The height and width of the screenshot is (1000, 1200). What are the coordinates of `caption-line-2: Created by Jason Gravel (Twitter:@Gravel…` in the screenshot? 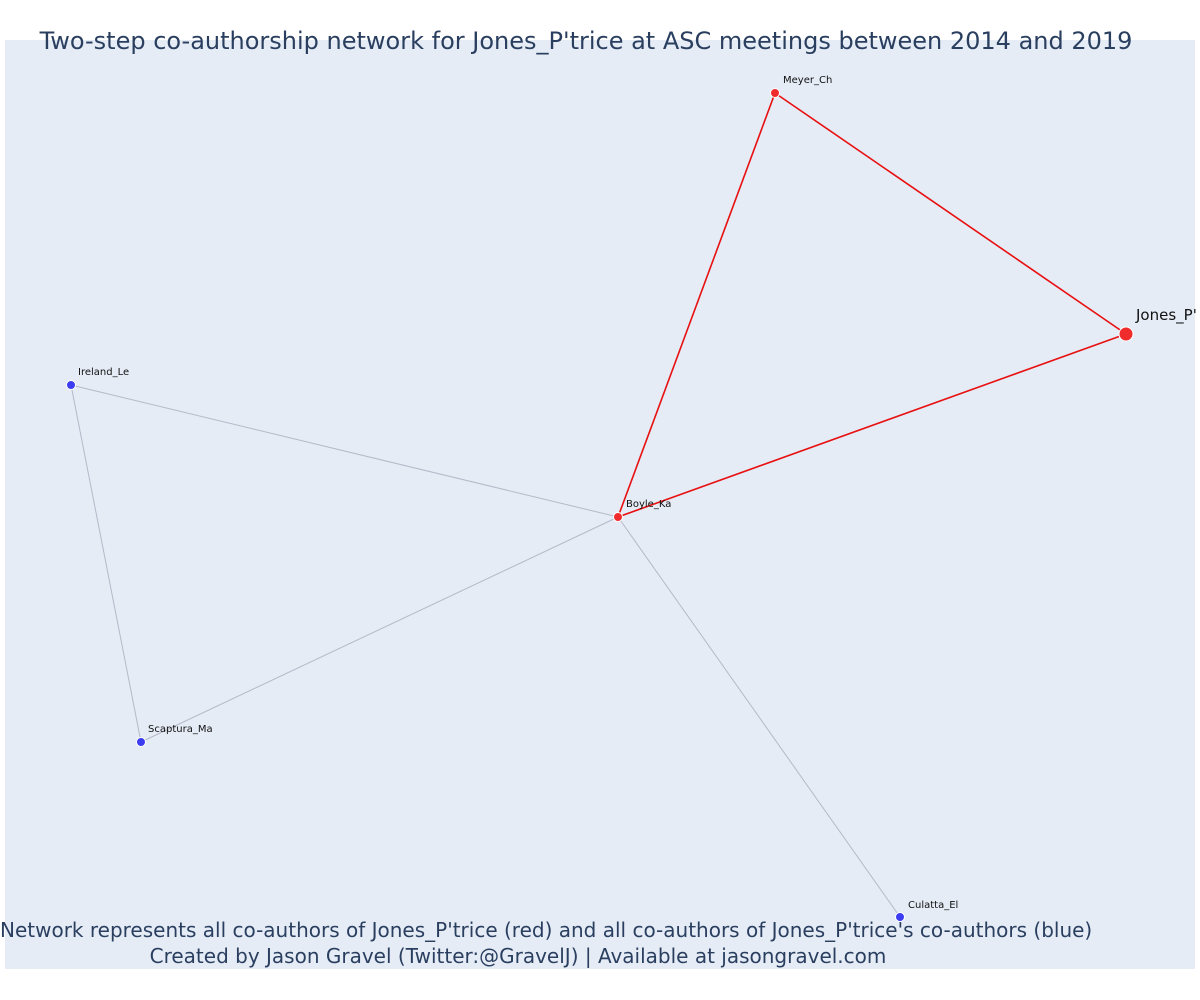 It's located at (518, 956).